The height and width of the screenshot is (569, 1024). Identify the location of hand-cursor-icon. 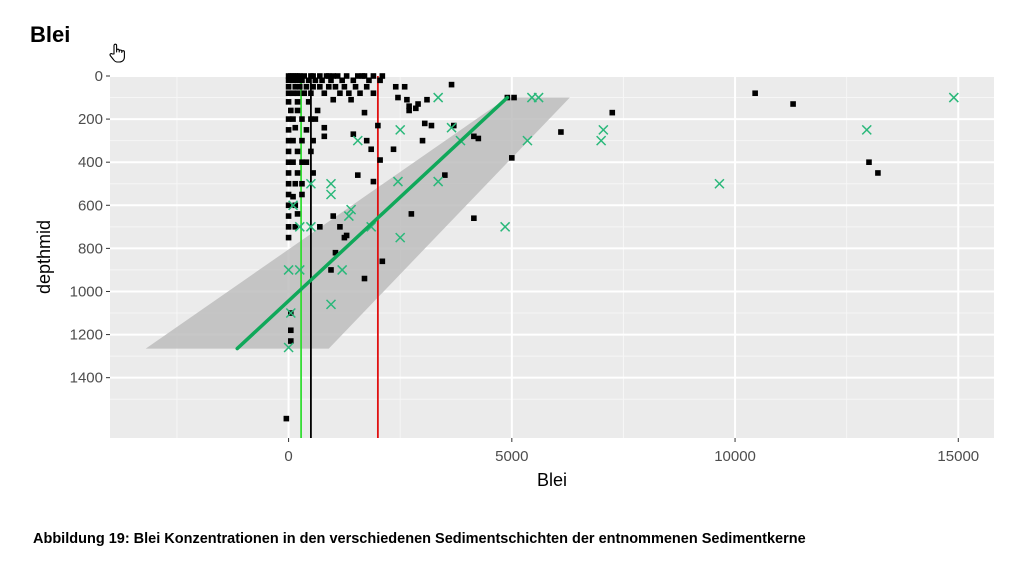
(117, 53).